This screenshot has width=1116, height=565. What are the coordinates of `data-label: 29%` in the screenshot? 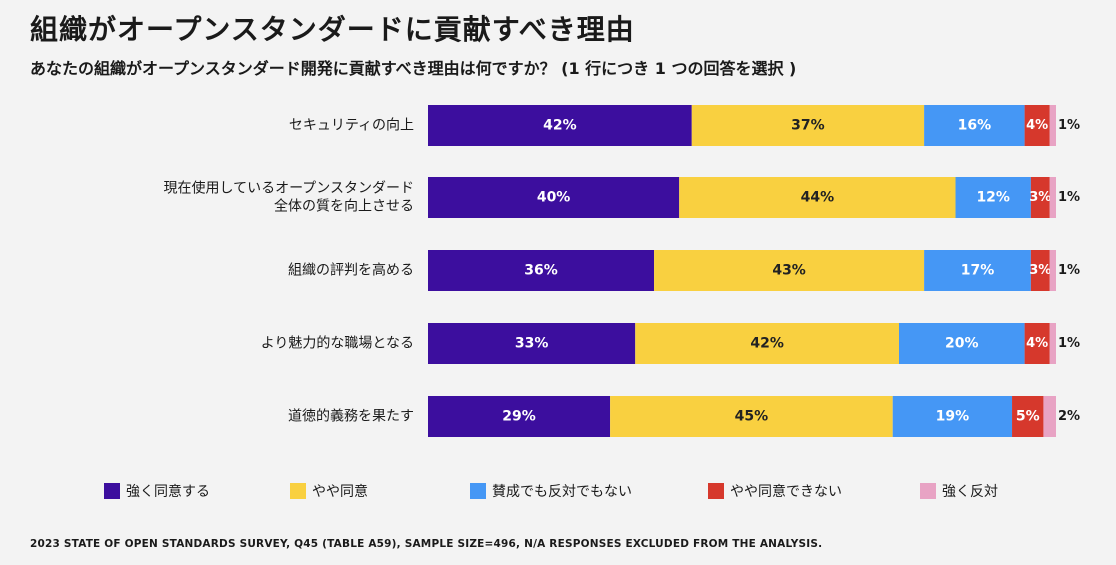 It's located at (519, 417).